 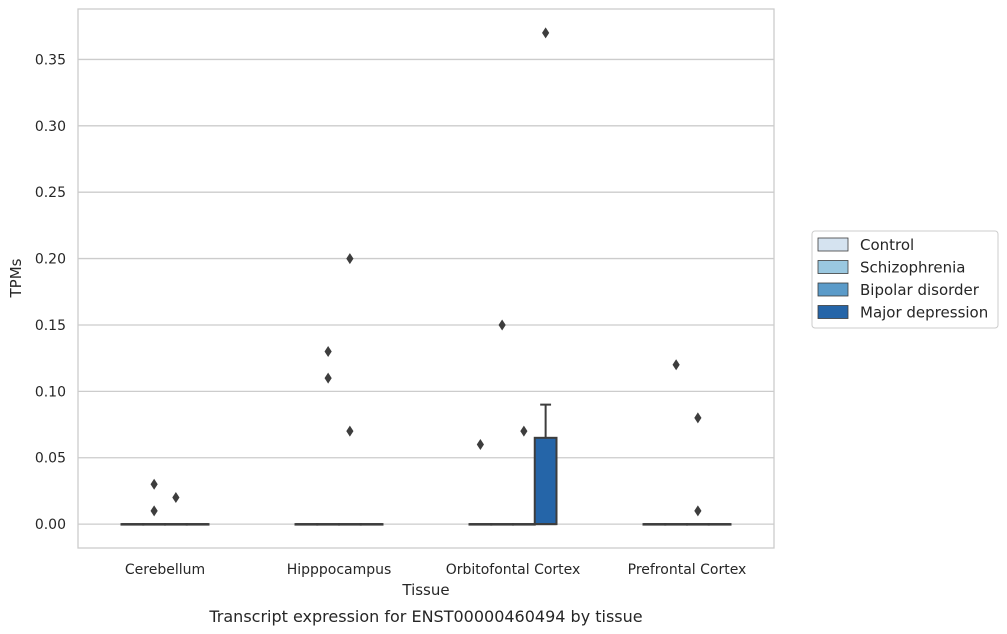 What do you see at coordinates (165, 570) in the screenshot?
I see `x-tick-label: Cerebellum` at bounding box center [165, 570].